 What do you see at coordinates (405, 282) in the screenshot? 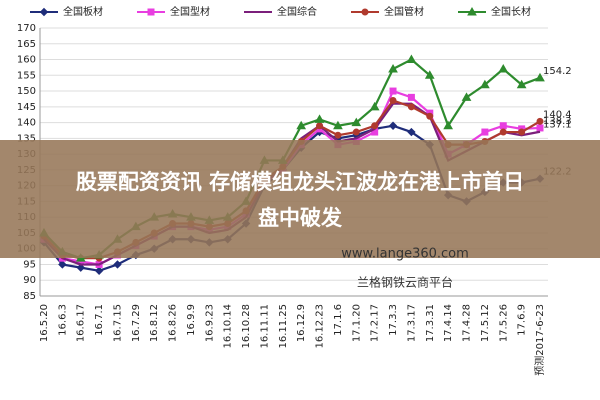
I see `watermark: 兰格钢铁云商平台` at bounding box center [405, 282].